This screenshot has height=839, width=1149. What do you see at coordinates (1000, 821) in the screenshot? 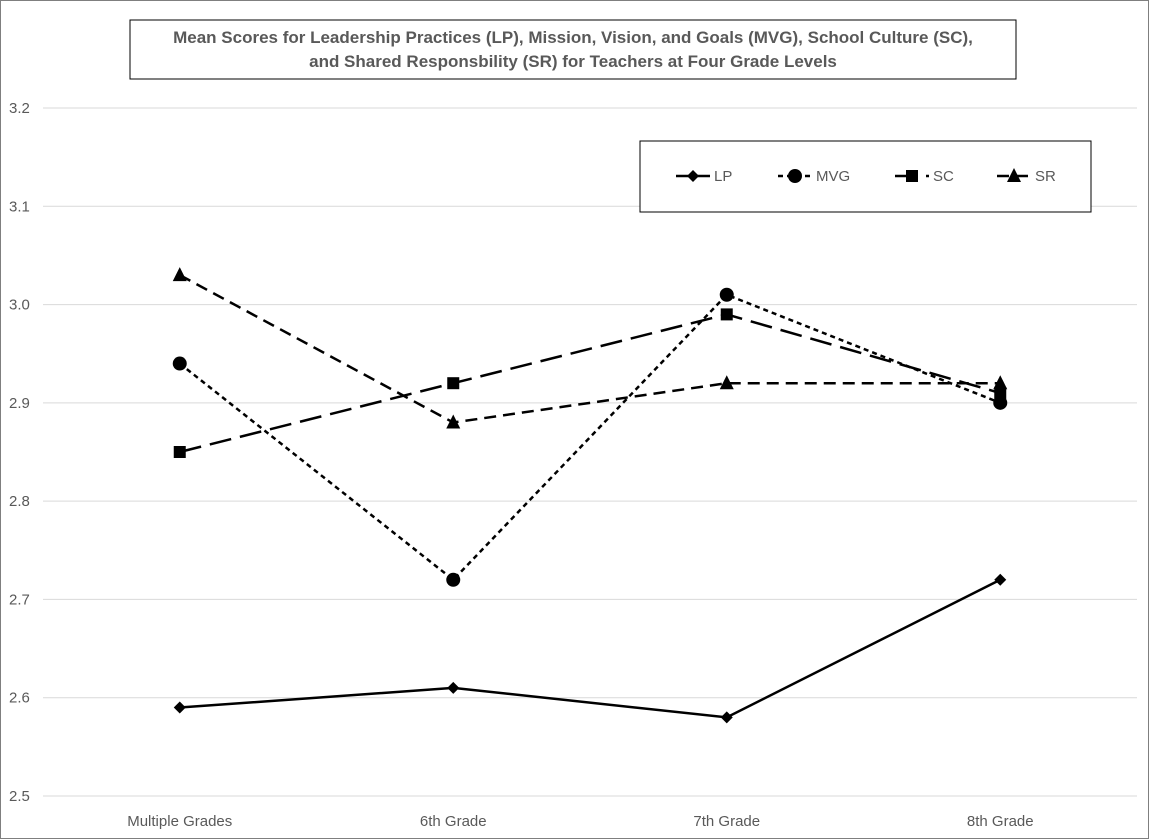
I see `x-tick-label: 8th Grade` at bounding box center [1000, 821].